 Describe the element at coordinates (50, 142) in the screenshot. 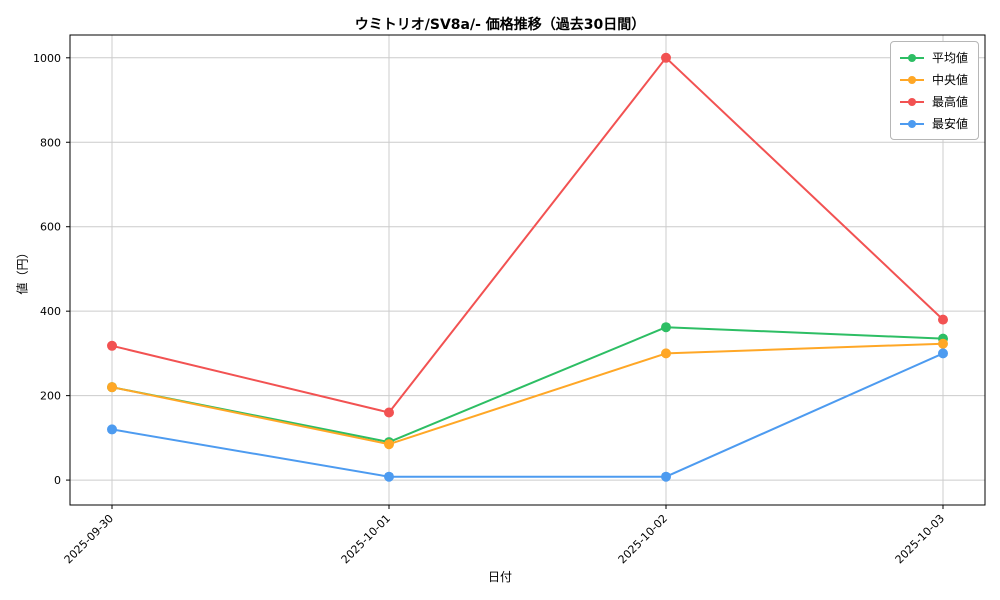

I see `y-tick-label: 800` at that location.